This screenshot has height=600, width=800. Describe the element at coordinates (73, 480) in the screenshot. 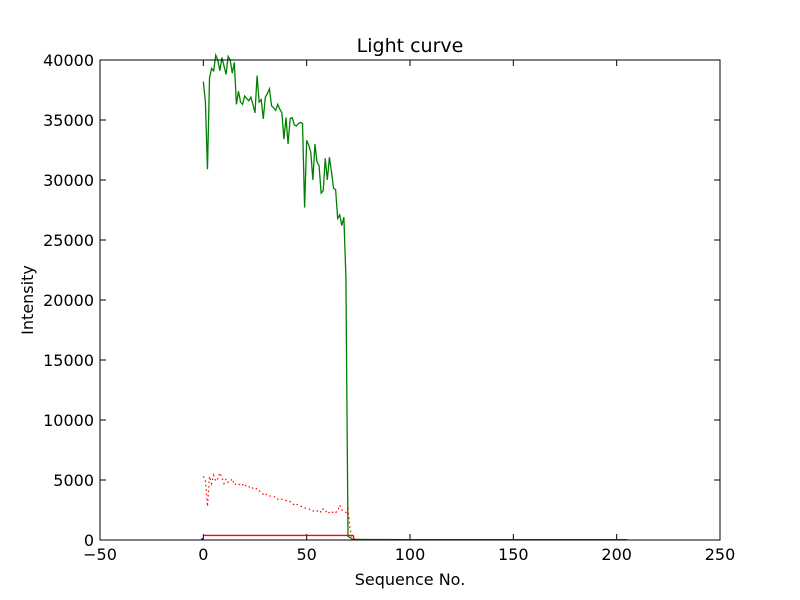

I see `y-tick-label: 5000` at that location.